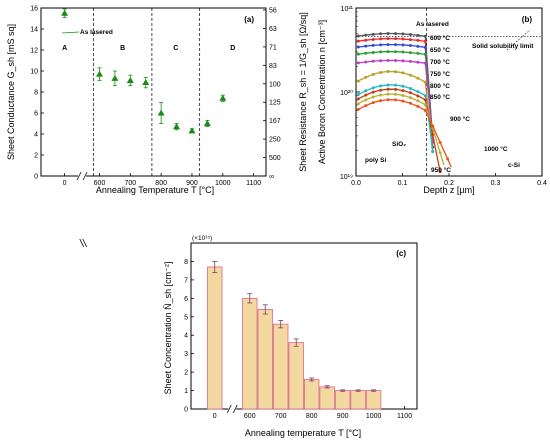  Describe the element at coordinates (432, 24) in the screenshot. I see `b-label-as-lasered: As lasered` at that location.